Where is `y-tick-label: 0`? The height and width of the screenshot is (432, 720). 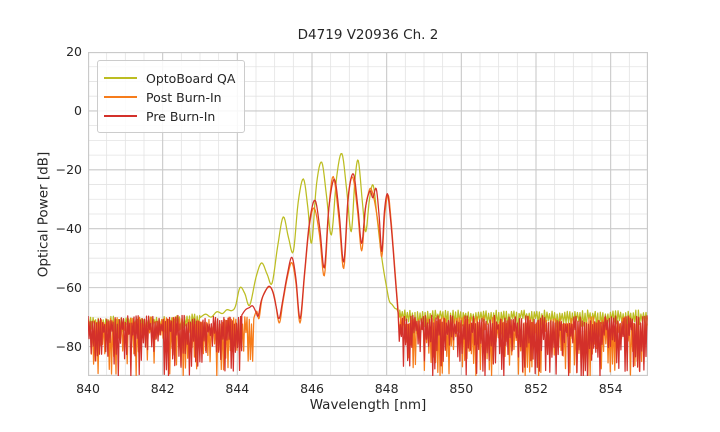 y-tick-label: 0 is located at coordinates (78, 110).